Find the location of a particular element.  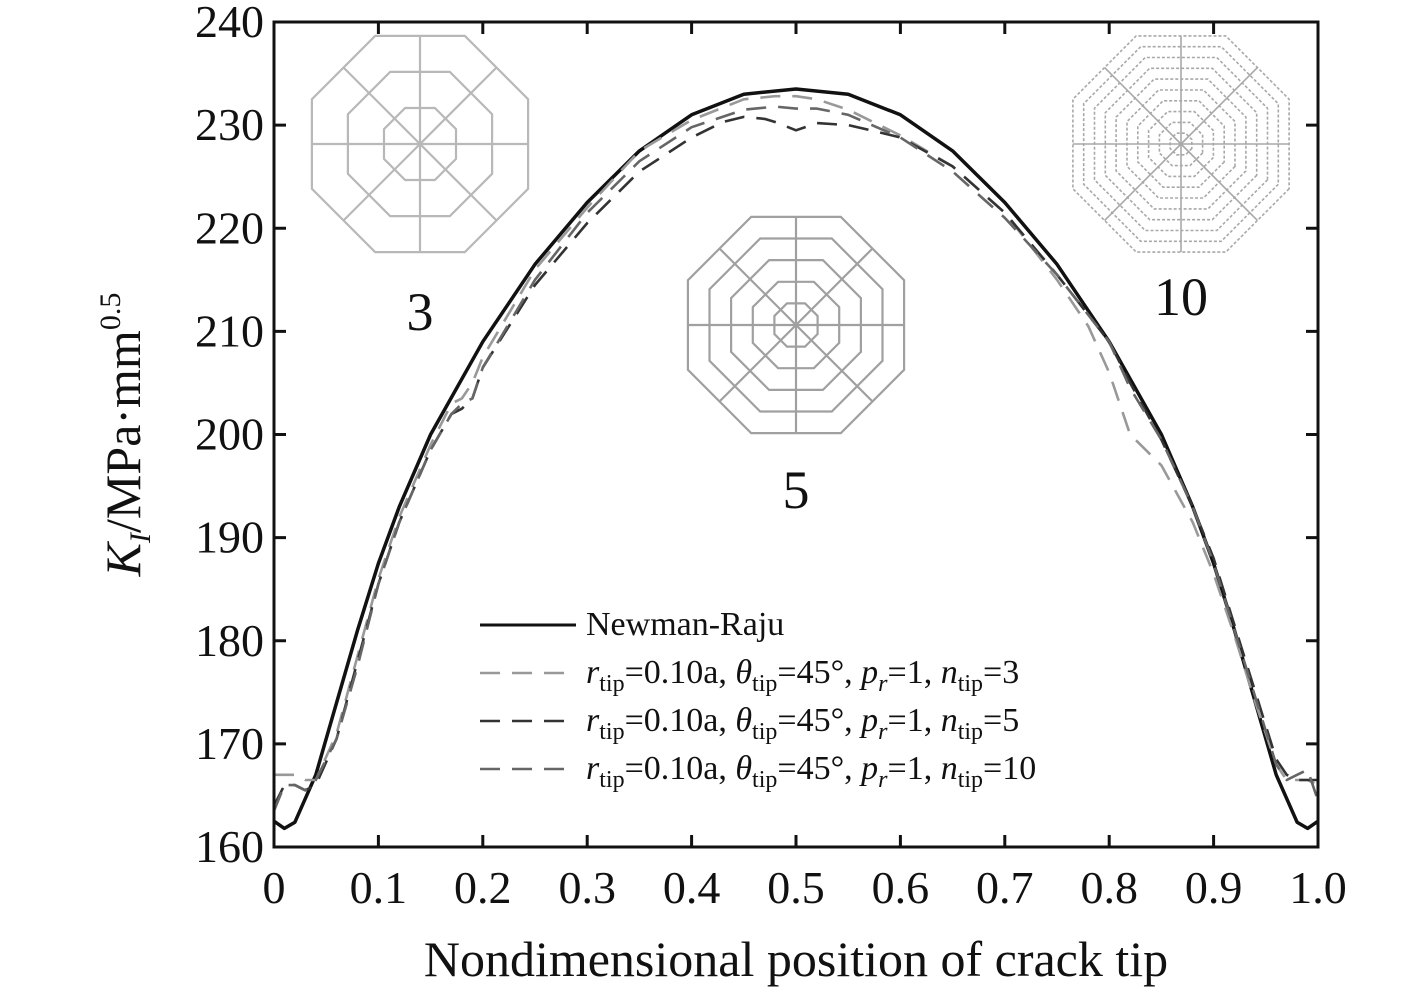

y-axis-label-symbol: K is located at coordinates (123, 558).